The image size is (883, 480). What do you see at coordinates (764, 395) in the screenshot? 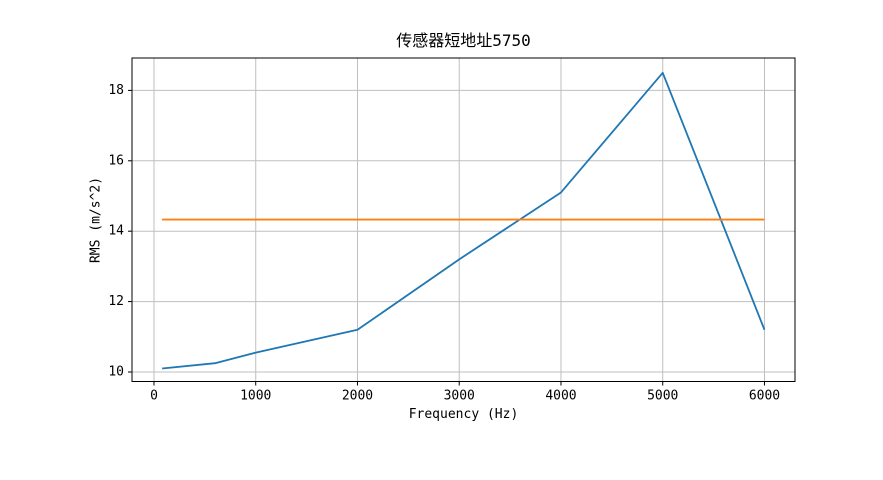
I see `x-tick-label: 6000` at bounding box center [764, 395].